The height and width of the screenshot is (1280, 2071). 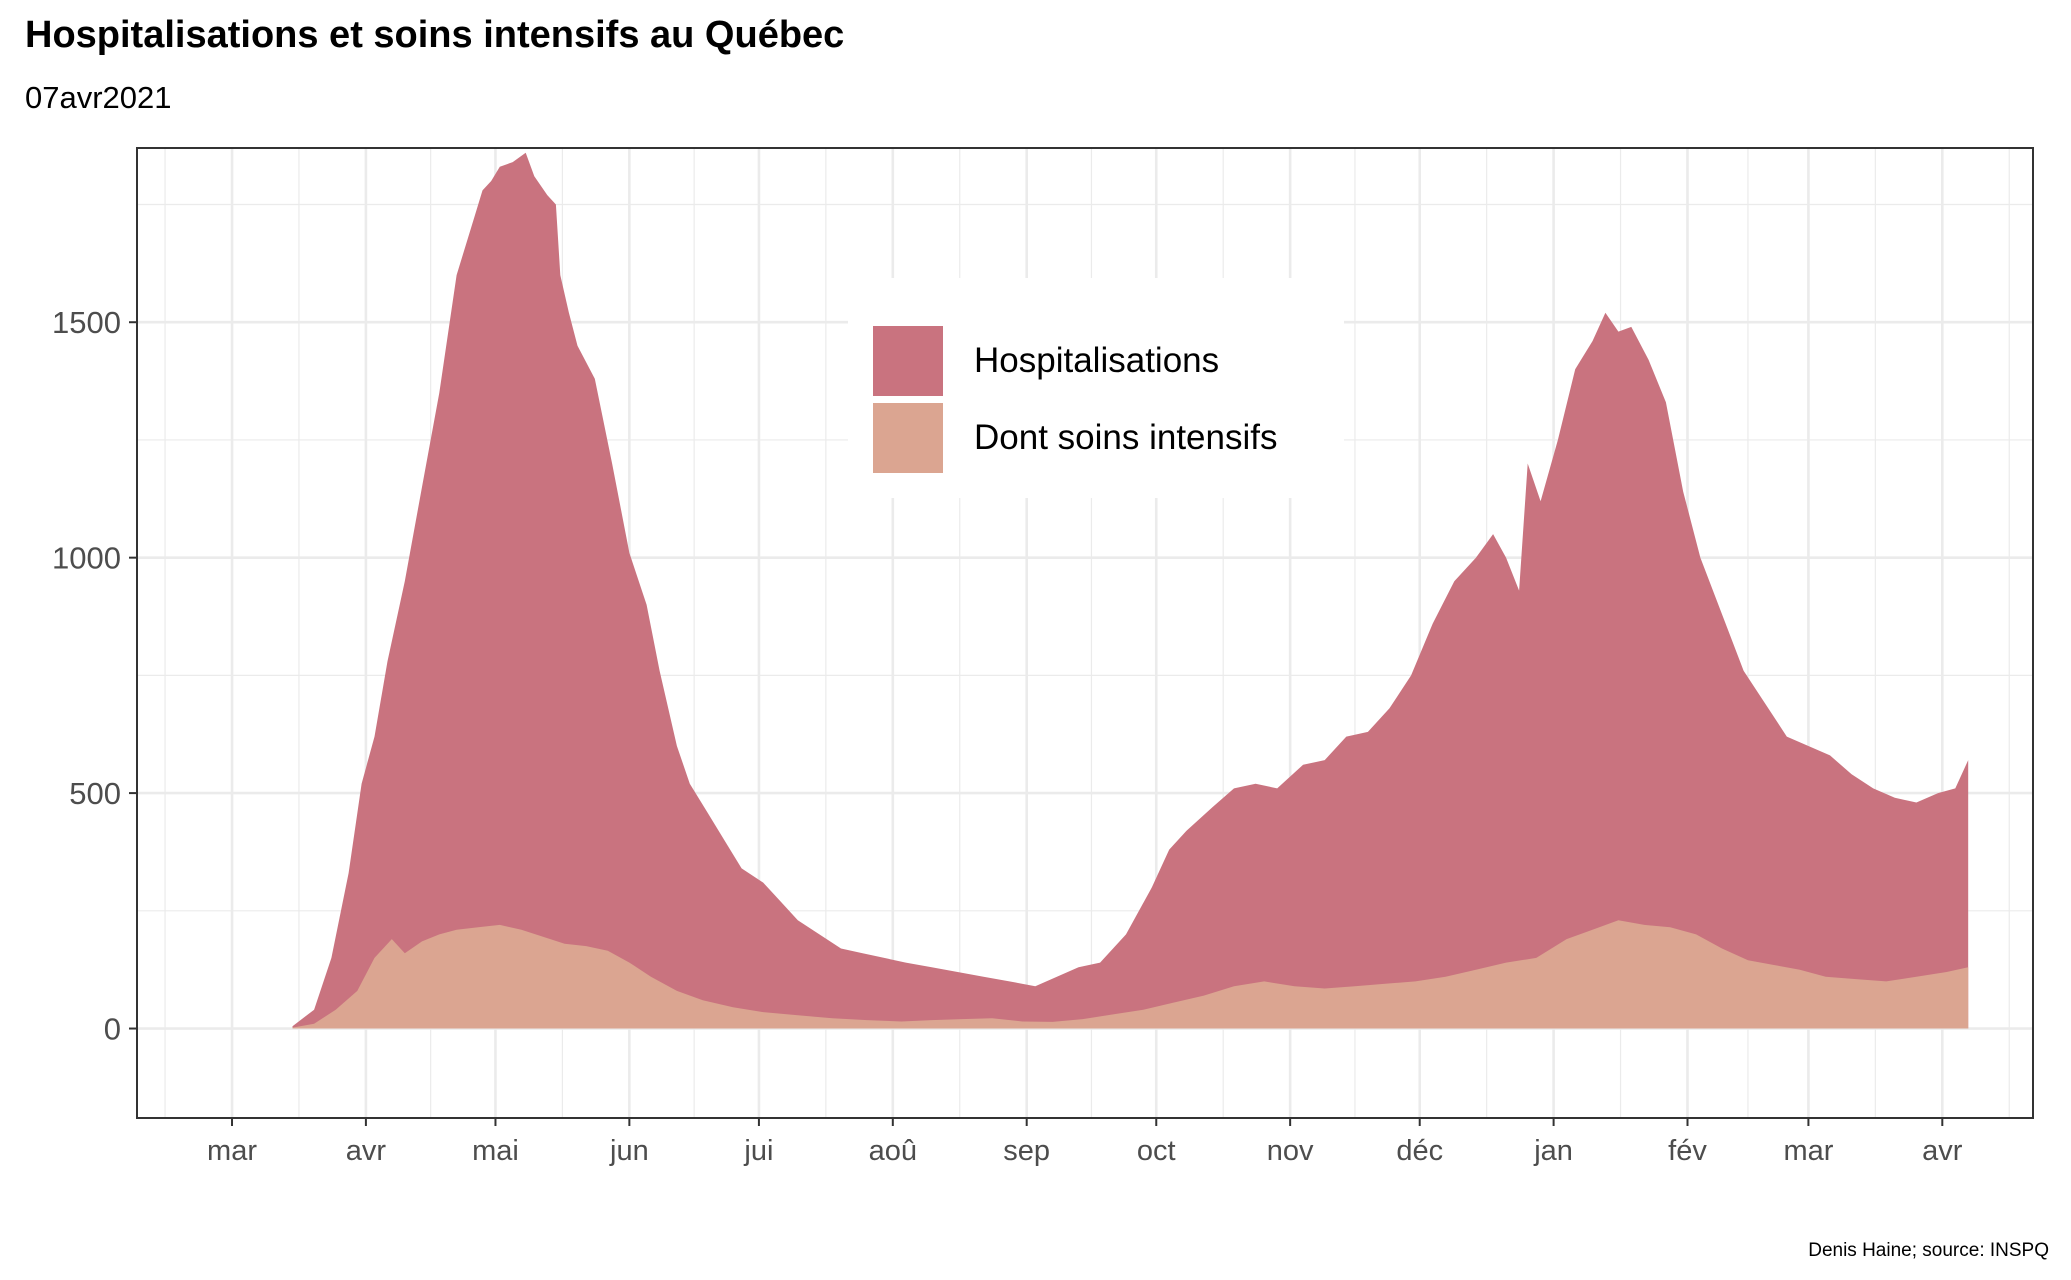 What do you see at coordinates (1687, 1151) in the screenshot?
I see `x-tick-label: fév` at bounding box center [1687, 1151].